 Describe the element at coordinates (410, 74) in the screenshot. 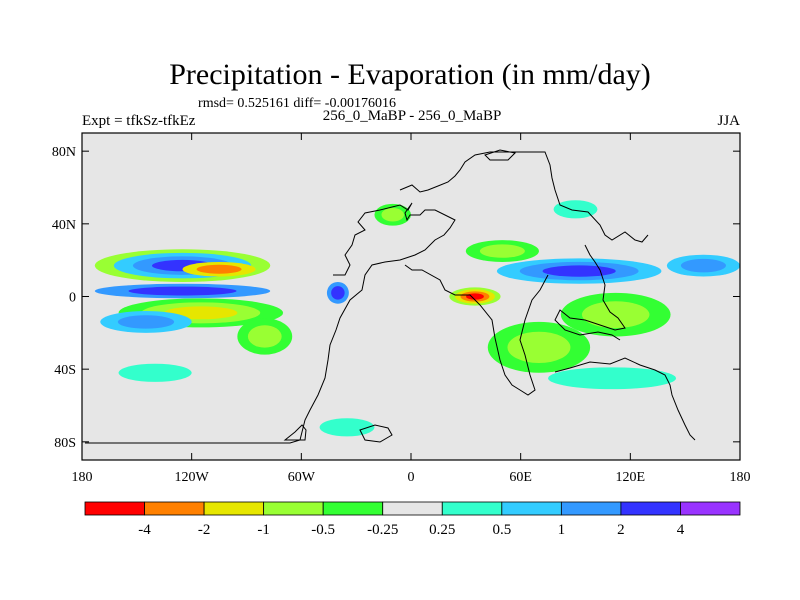

I see `chart-title: Precipitation - Evaporation (in mm/day)` at that location.